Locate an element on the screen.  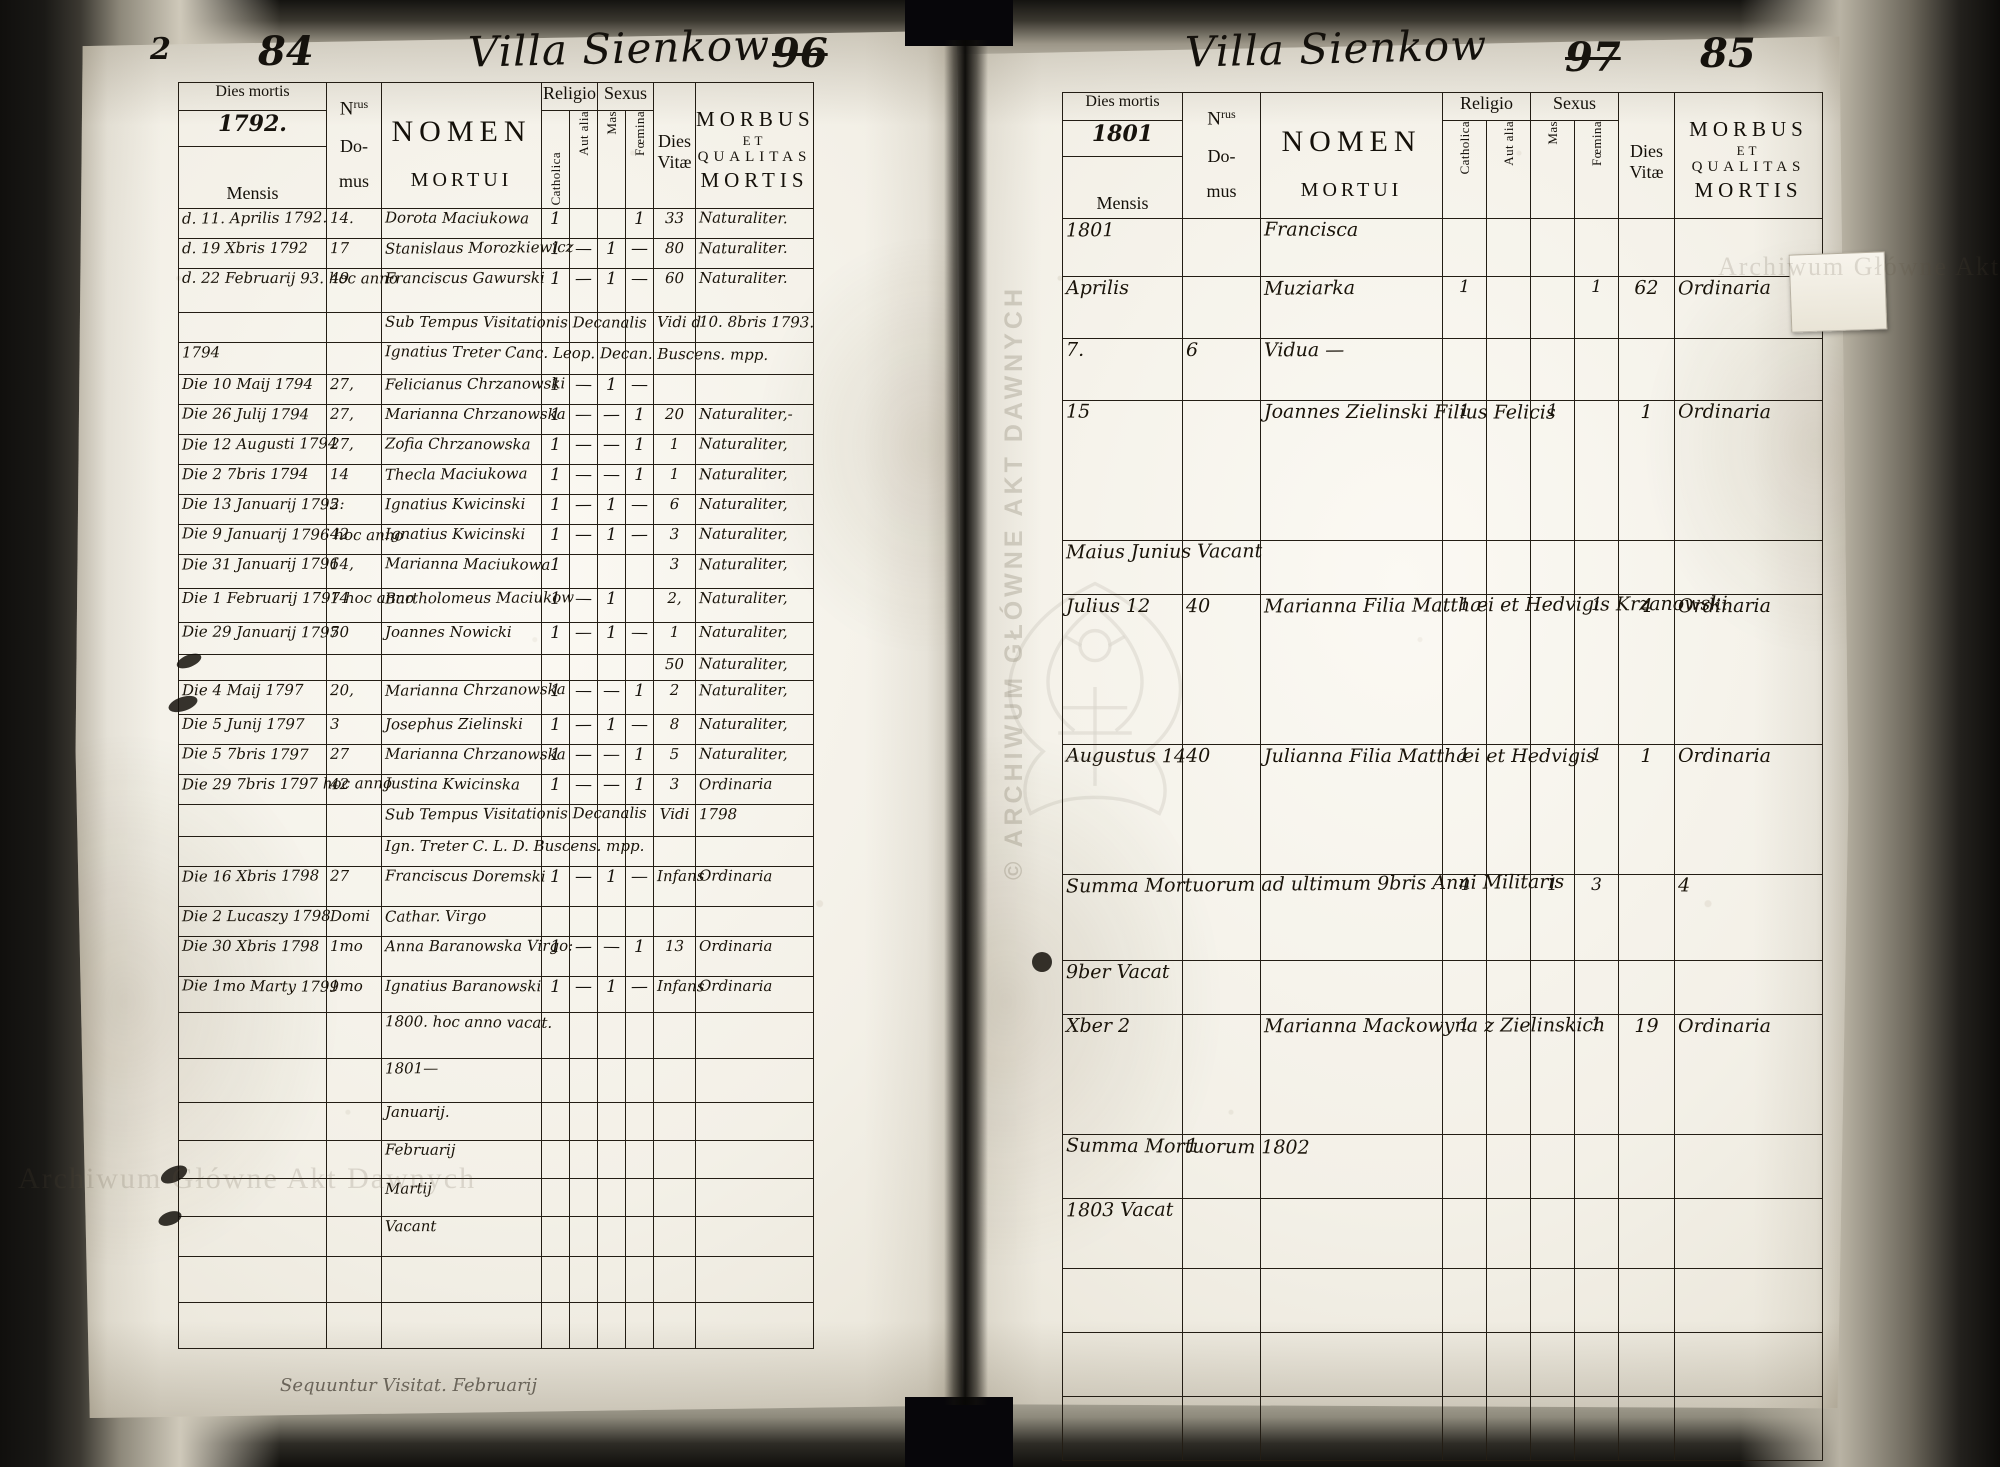
cell-text-date: Die 16 Xbris 1798 is located at coordinates (250, 876).